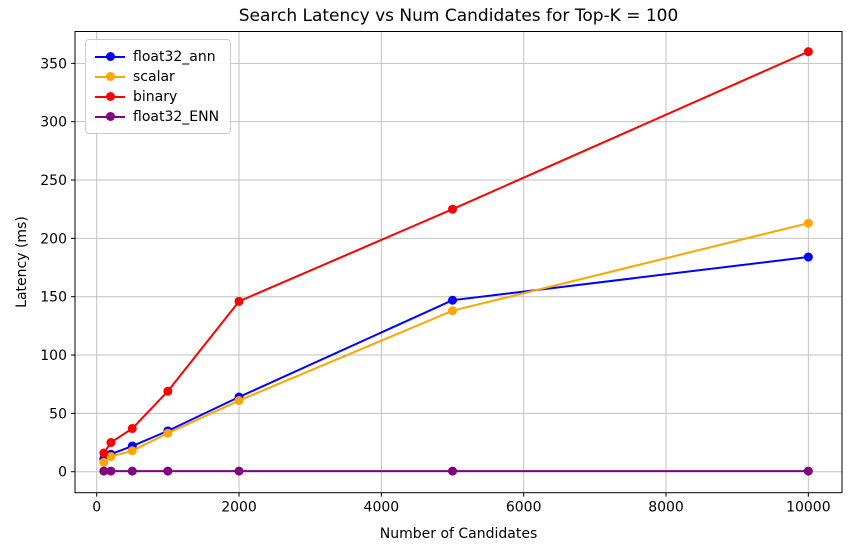 Image resolution: width=851 pixels, height=546 pixels. Describe the element at coordinates (154, 76) in the screenshot. I see `legend-label: scalar` at that location.